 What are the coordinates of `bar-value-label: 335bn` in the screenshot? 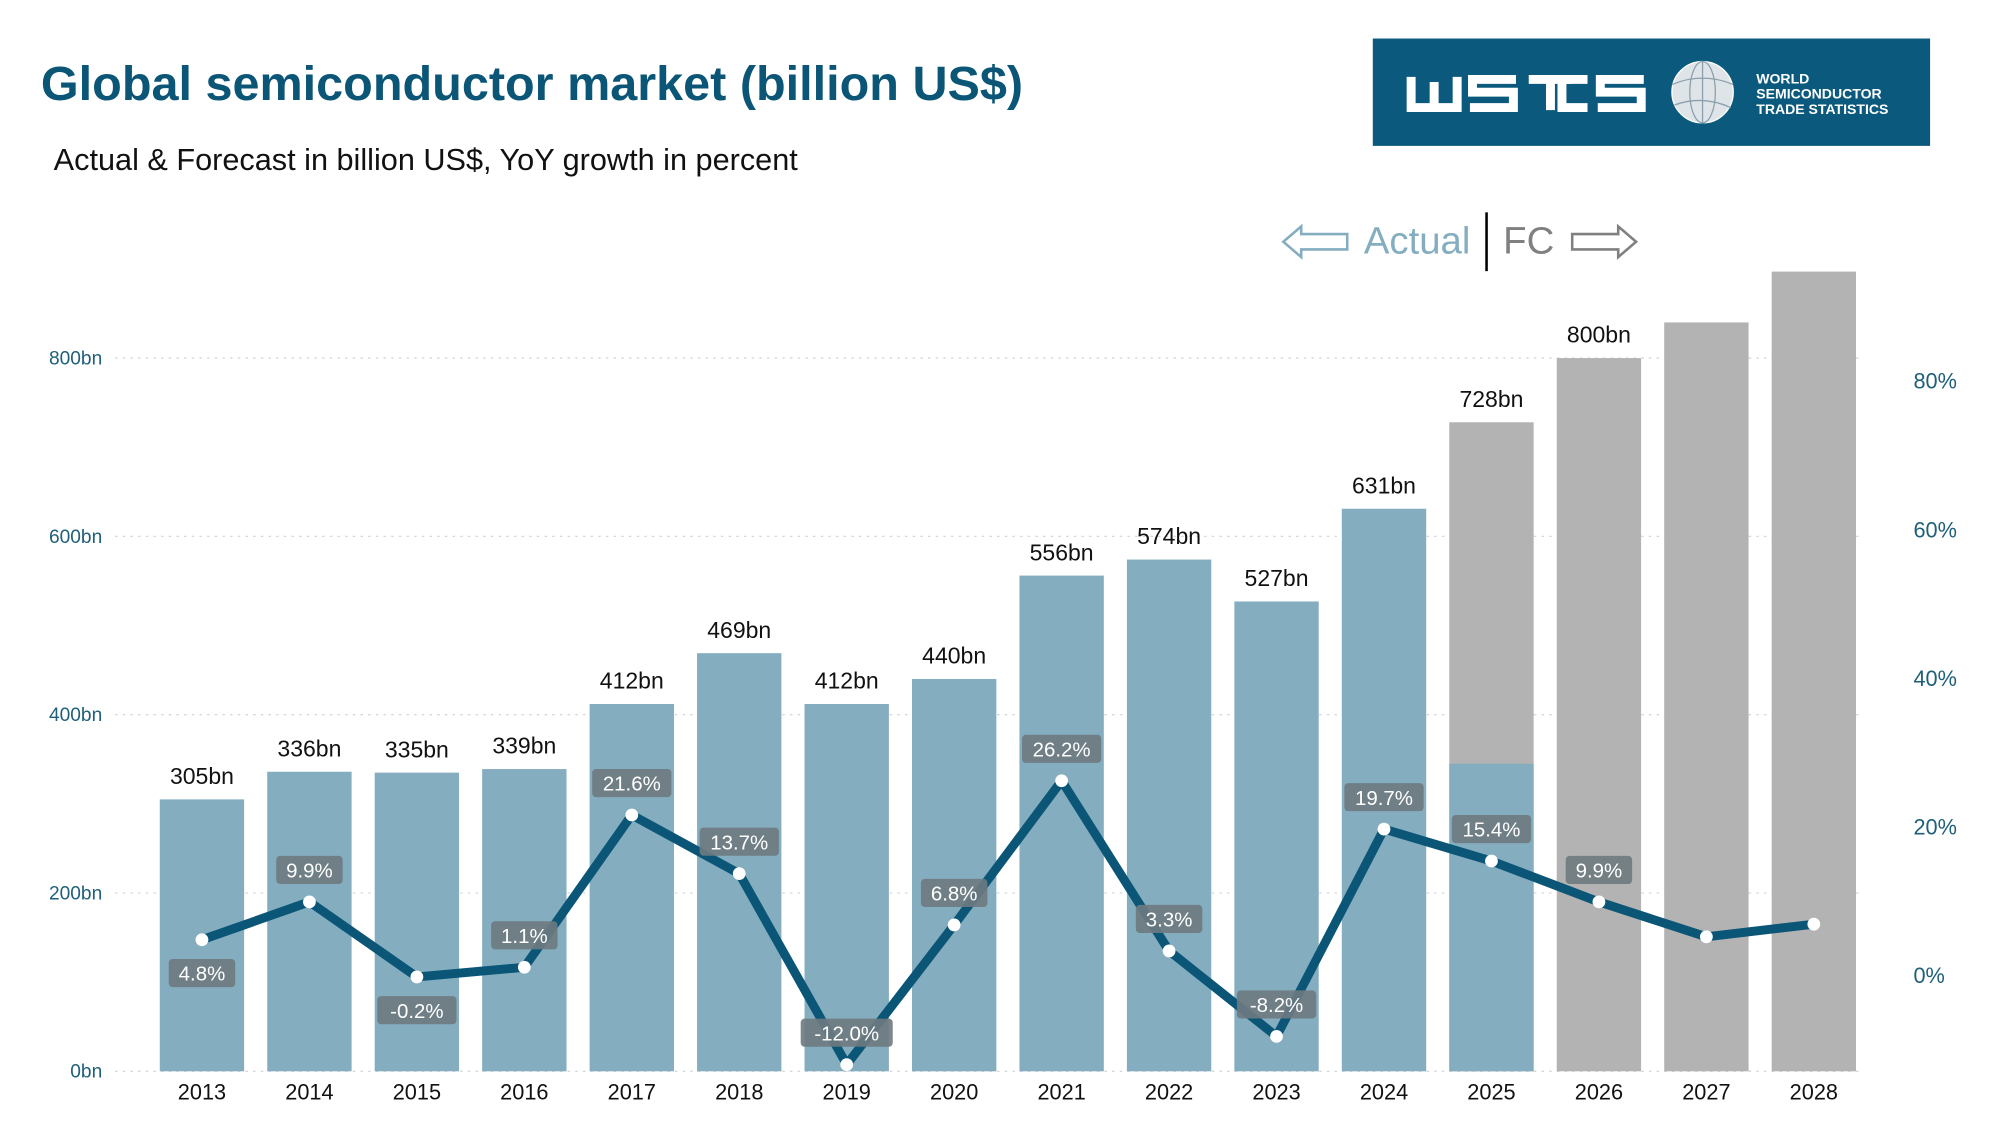 It's located at (417, 749).